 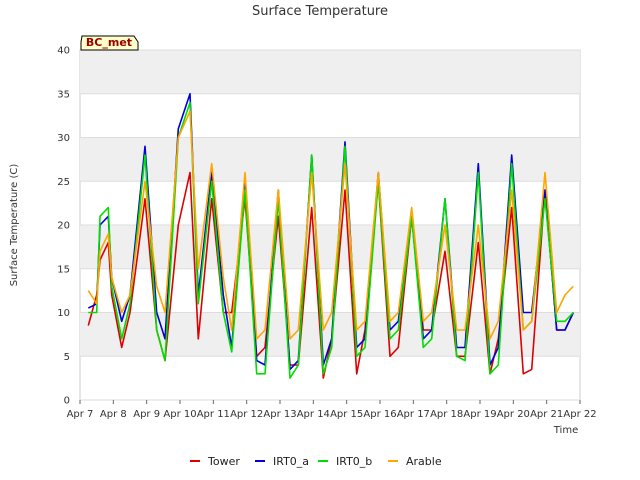 I want to click on x-tick-label: Apr 16, so click(x=379, y=414).